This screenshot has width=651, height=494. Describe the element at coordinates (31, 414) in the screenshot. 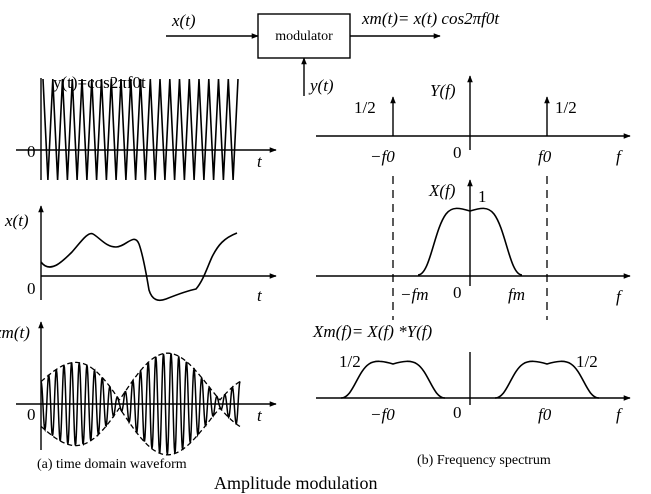

I see `modulated-origin: 0` at that location.